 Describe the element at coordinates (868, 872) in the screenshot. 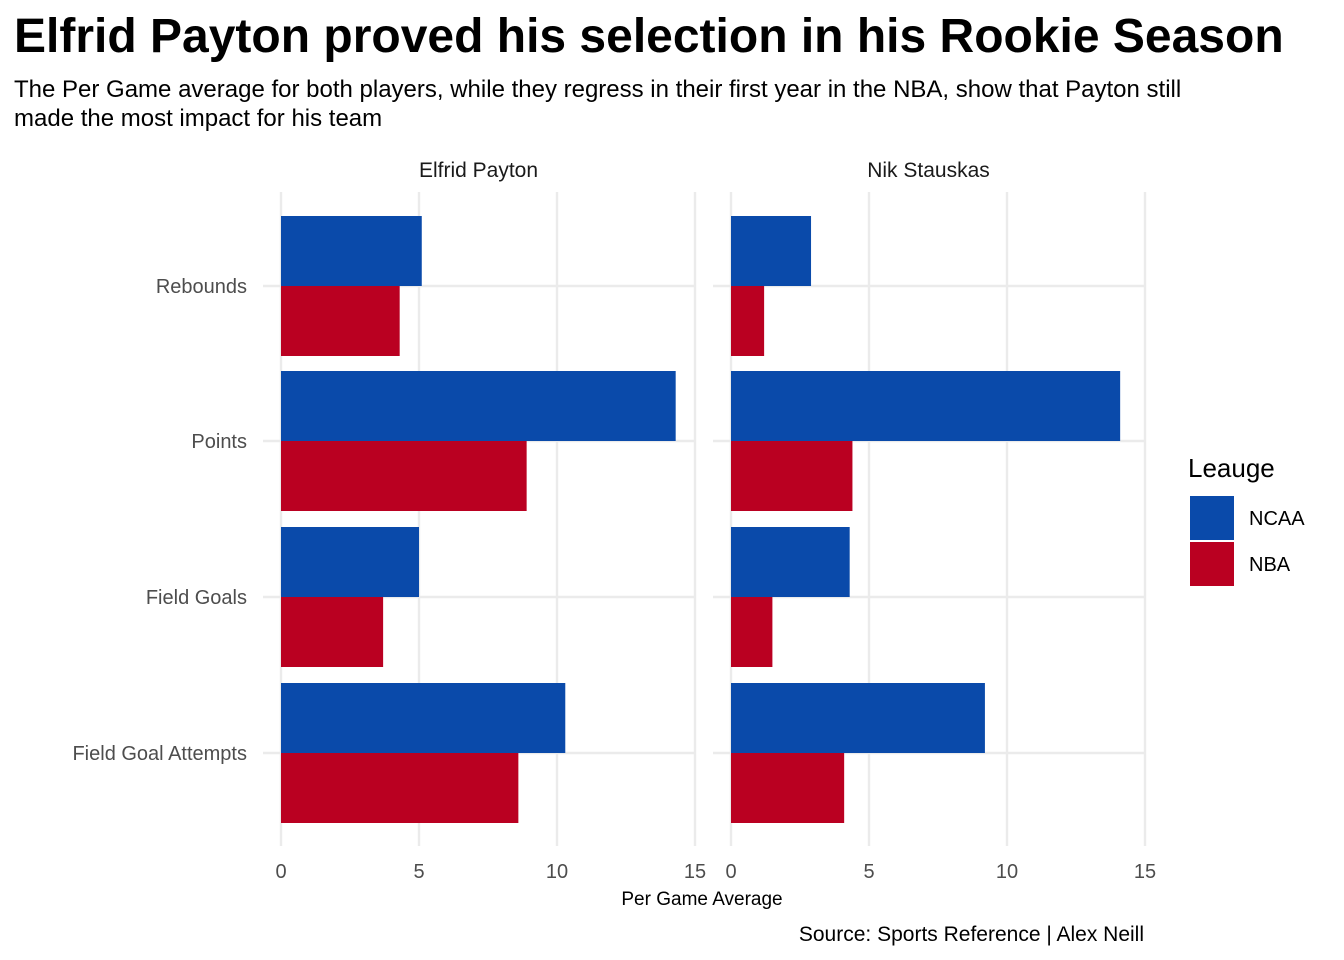

I see `x-tick-label-nik-stauskas-5: 5` at that location.